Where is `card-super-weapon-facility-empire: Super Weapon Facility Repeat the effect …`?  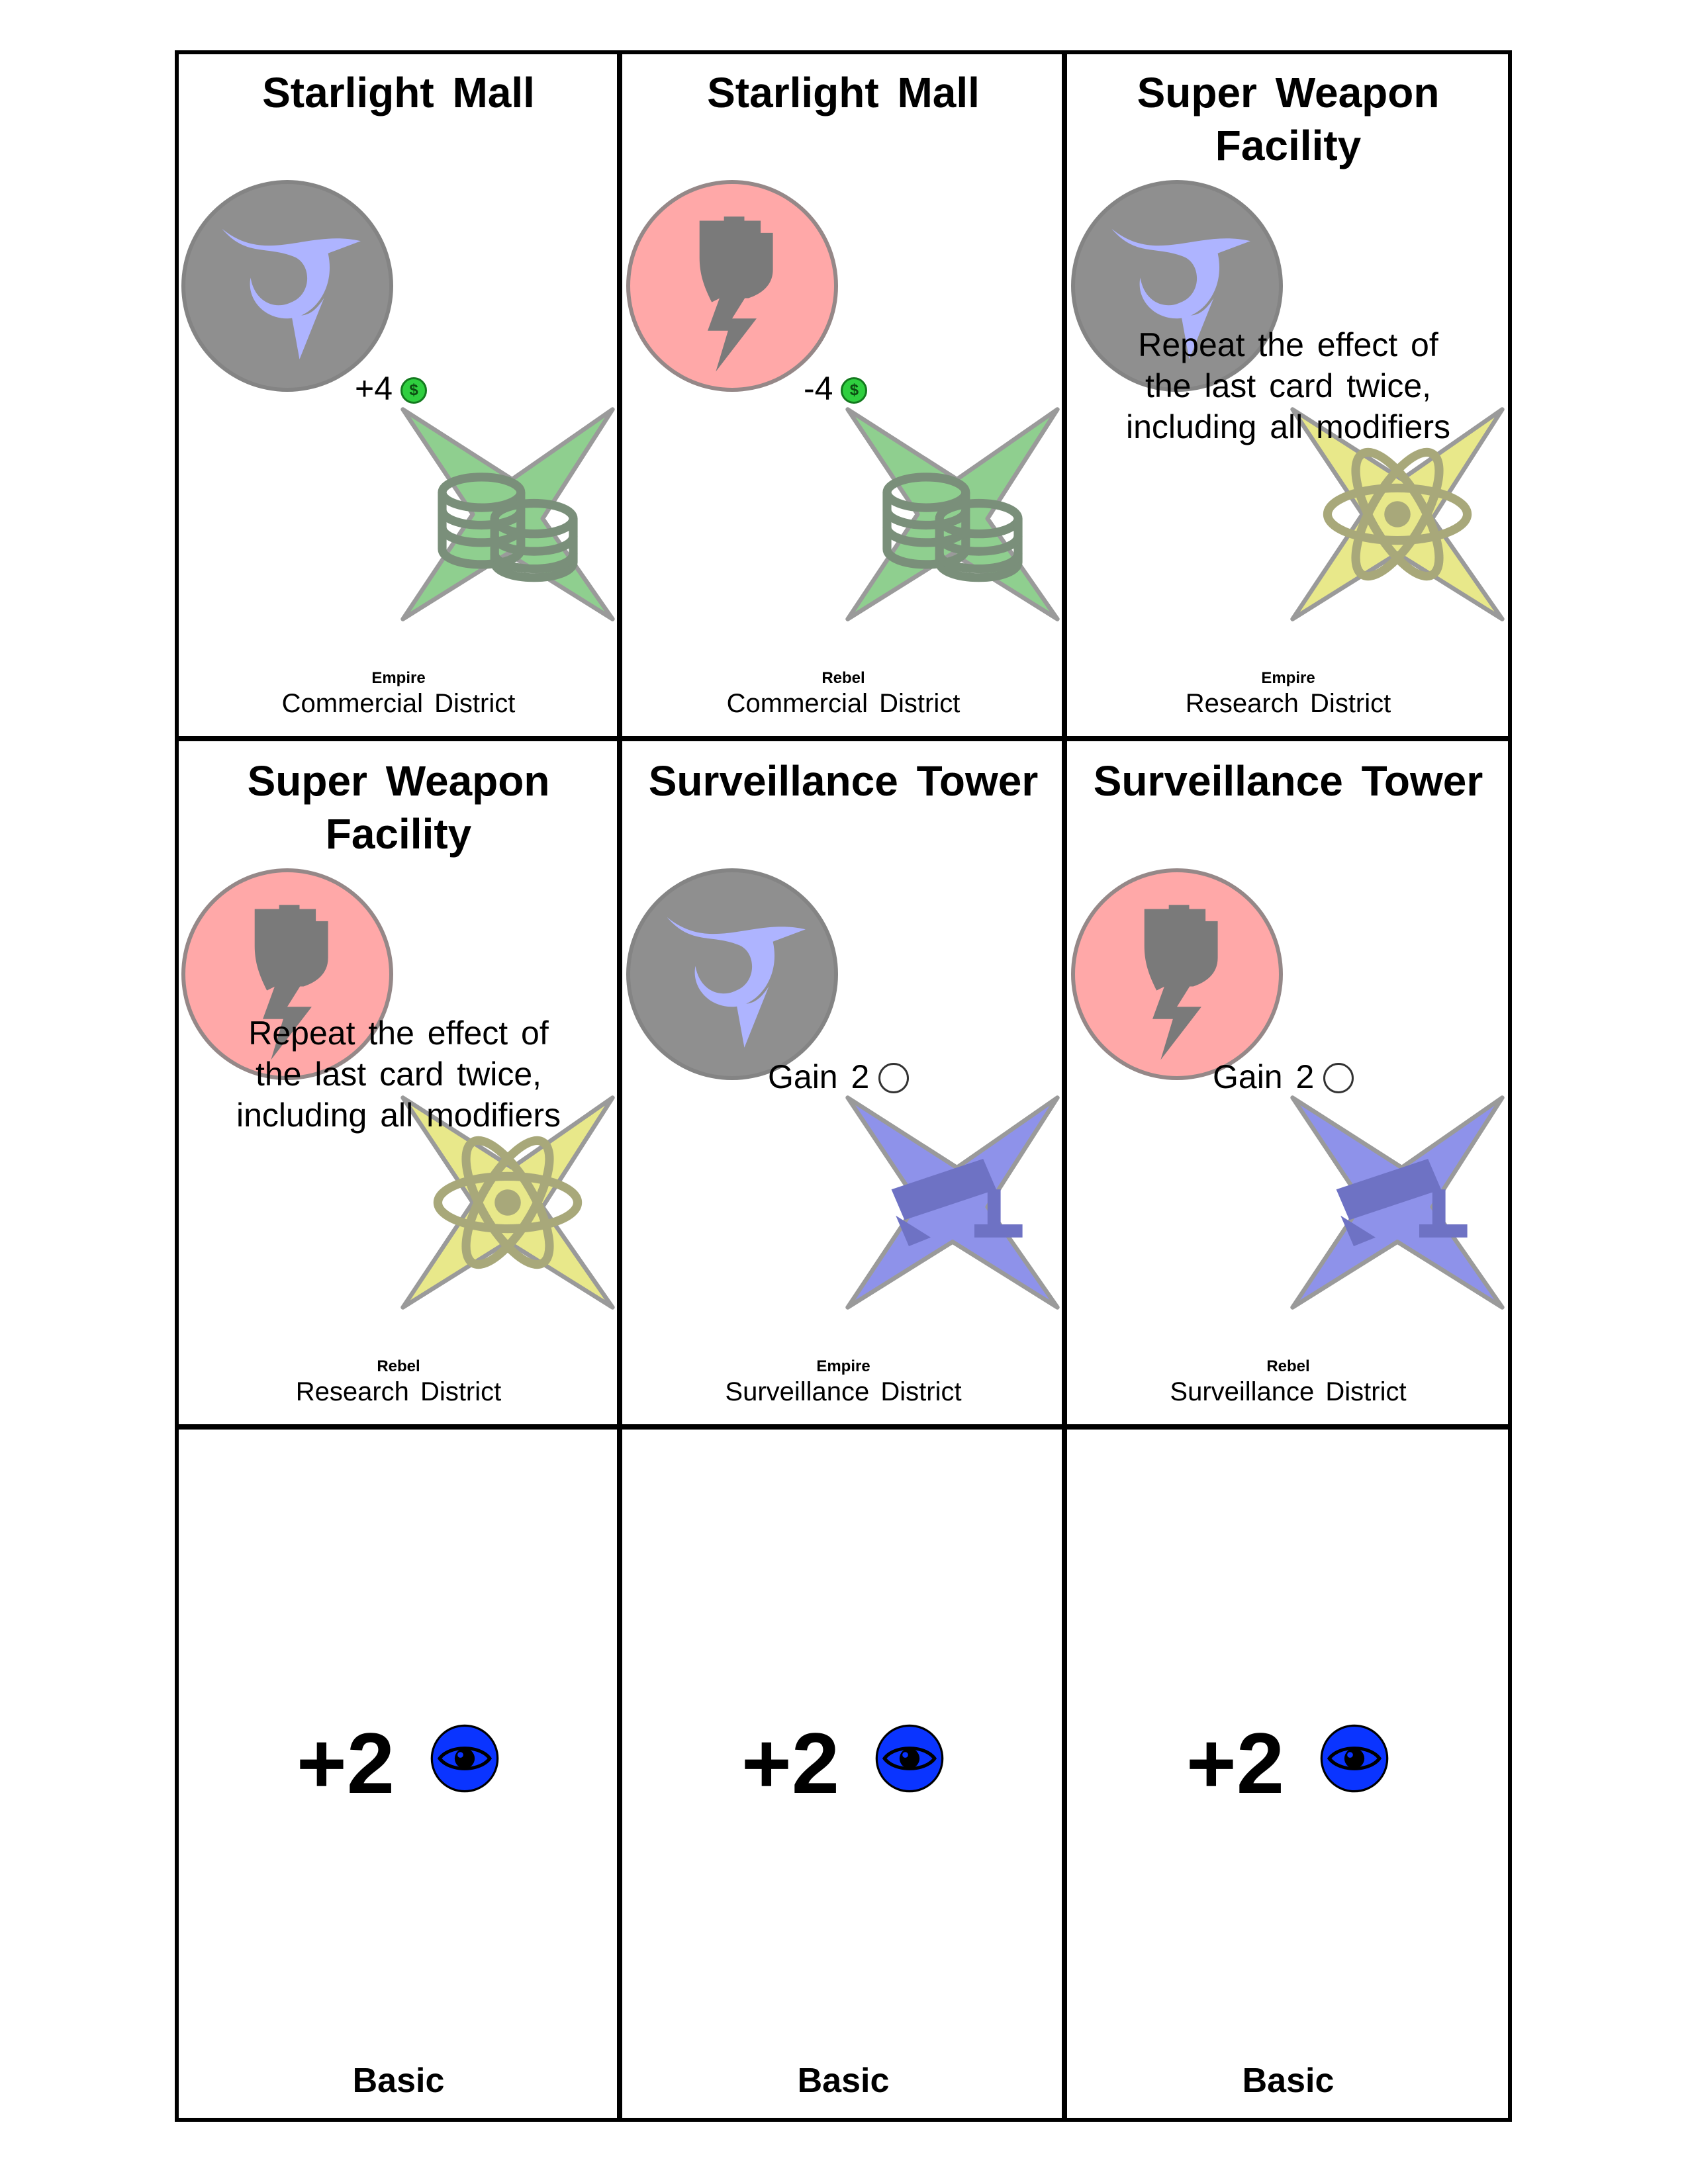 card-super-weapon-facility-empire: Super Weapon Facility Repeat the effect … is located at coordinates (1288, 395).